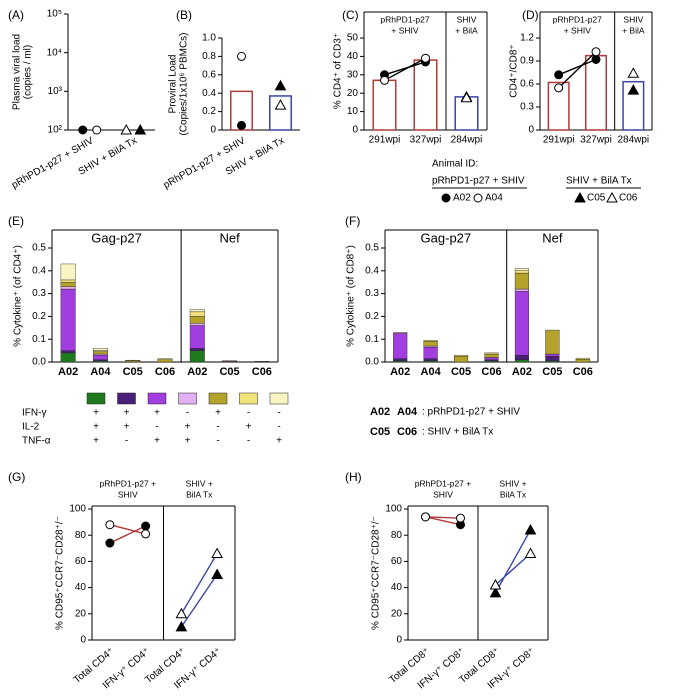 Image resolution: width=690 pixels, height=697 pixels. What do you see at coordinates (407, 432) in the screenshot?
I see `legend-id: C06` at bounding box center [407, 432].